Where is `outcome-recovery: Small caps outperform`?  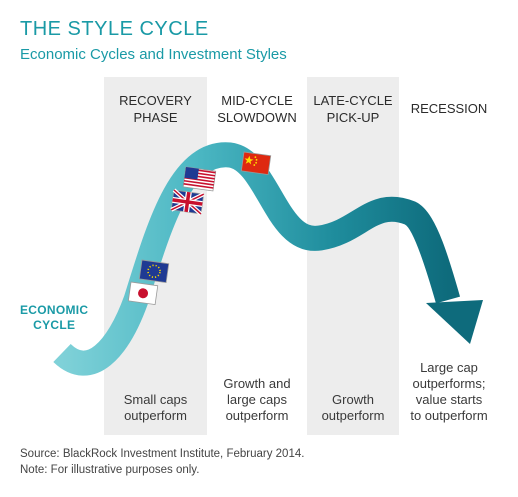
outcome-recovery: Small caps outperform is located at coordinates (155, 408).